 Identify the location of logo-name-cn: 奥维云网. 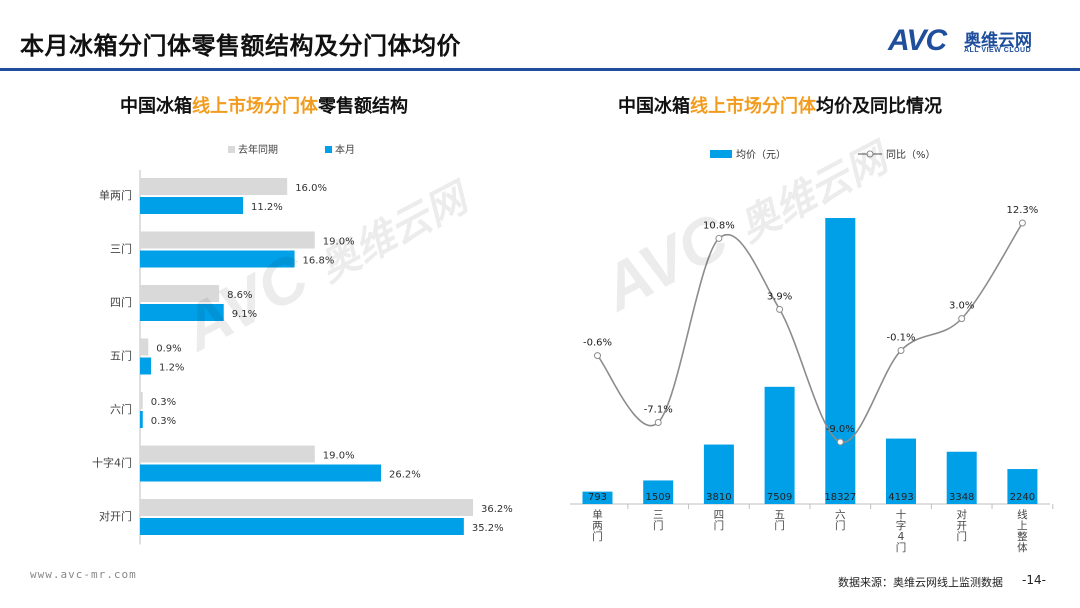
(998, 41).